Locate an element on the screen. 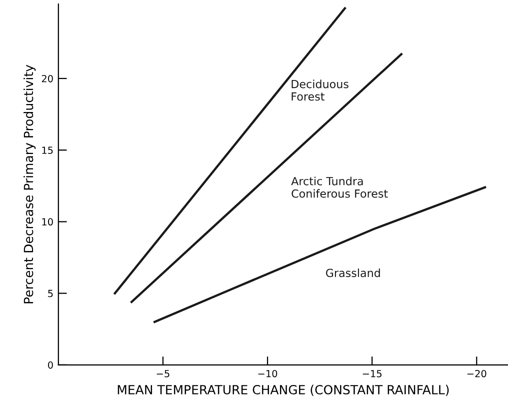 This screenshot has width=508, height=401. x-axis-title: MEAN TEMPERATURE CHANGE (CONSTANT RAINFALL) is located at coordinates (283, 390).